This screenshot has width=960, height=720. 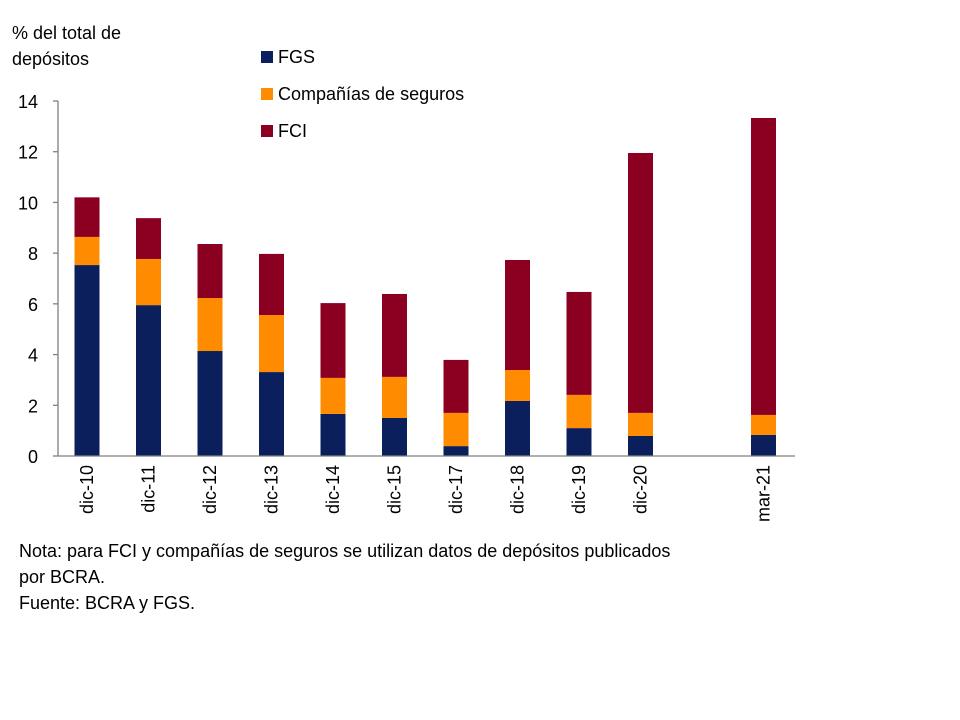 I want to click on x-tick-label: dic-15, so click(x=395, y=489).